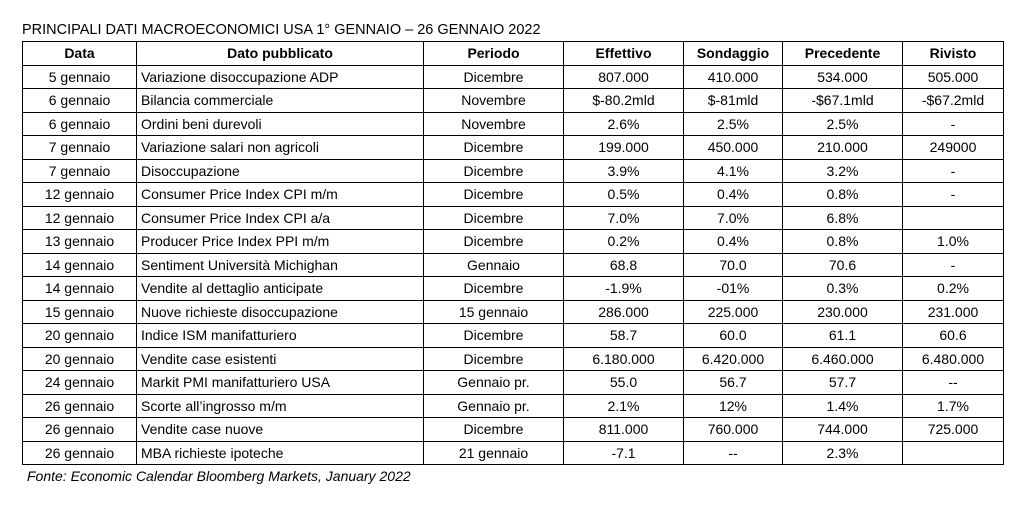 The image size is (1024, 505). Describe the element at coordinates (623, 100) in the screenshot. I see `cell-effettivo: $-80.2mld` at that location.